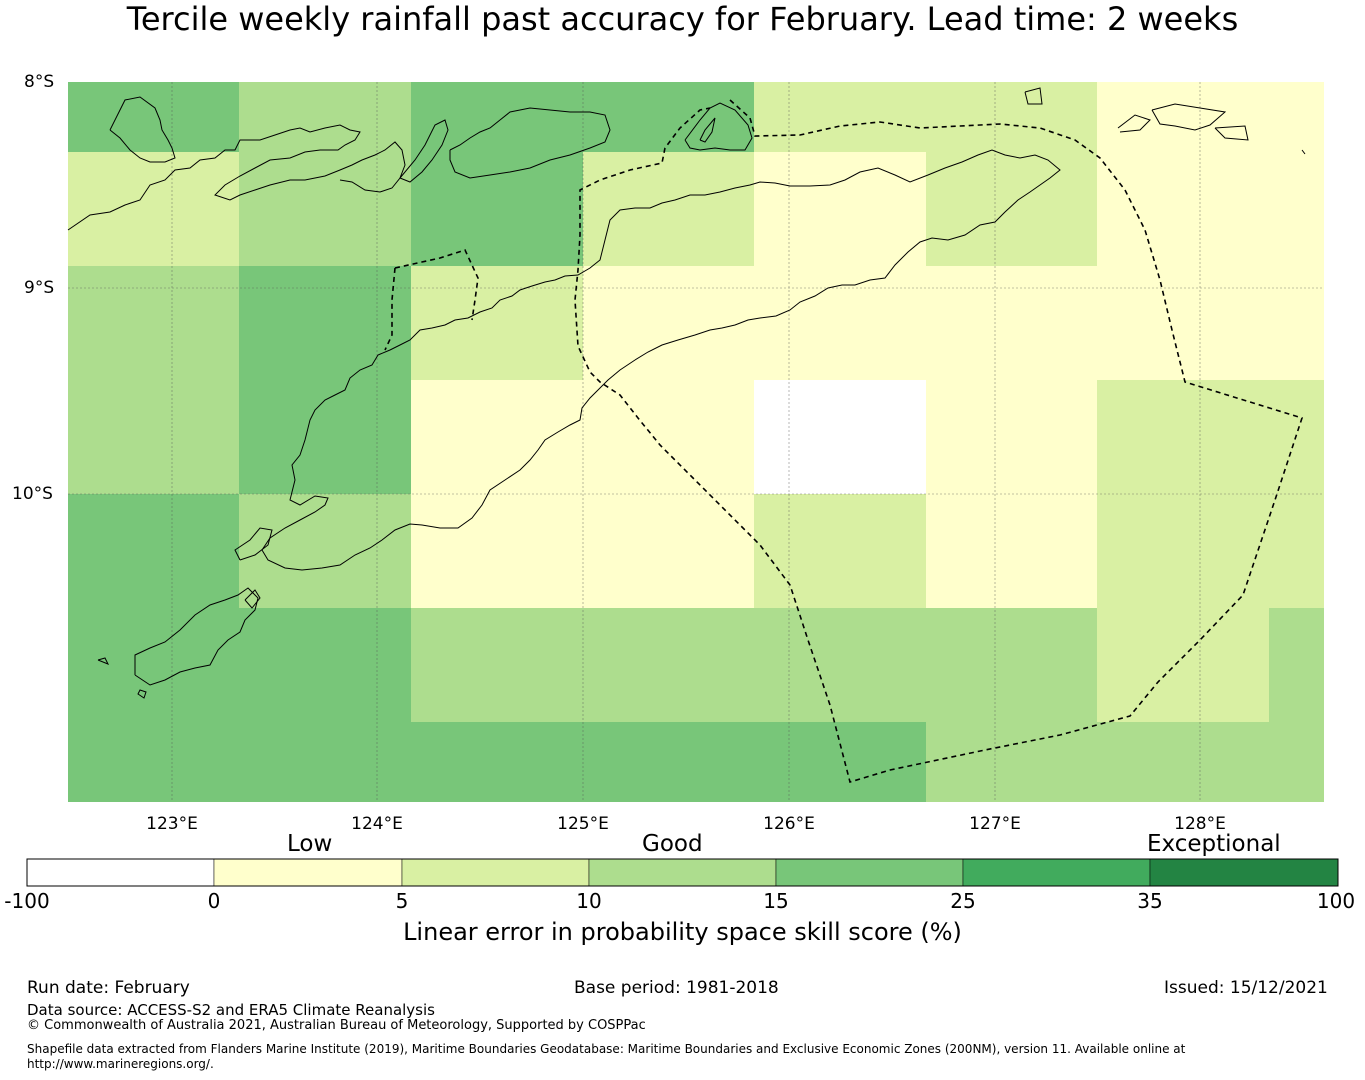  I want to click on coastline-alor, so click(505, 145).